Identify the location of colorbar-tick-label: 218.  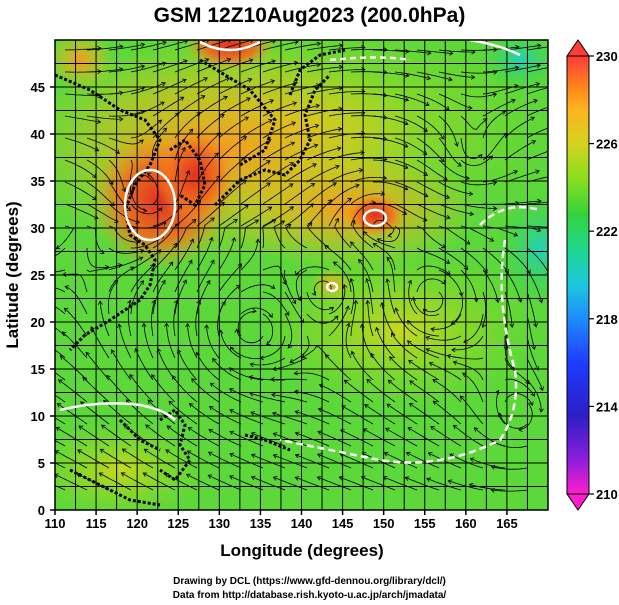
(607, 319).